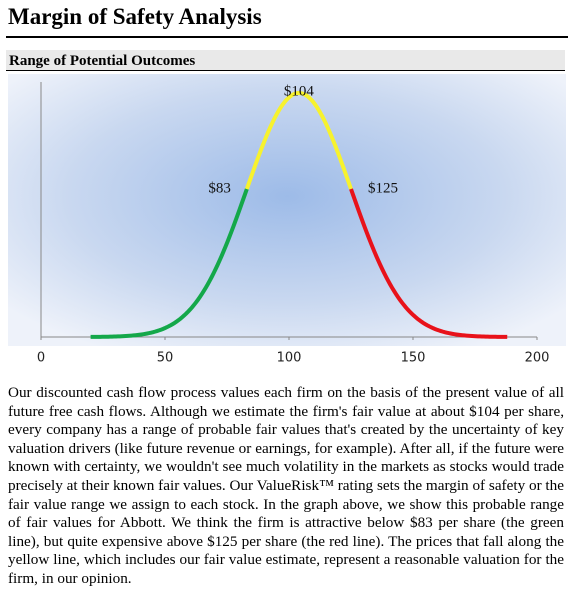 Image resolution: width=572 pixels, height=612 pixels. What do you see at coordinates (285, 60) in the screenshot?
I see `section-title: Range of Potential Outcomes` at bounding box center [285, 60].